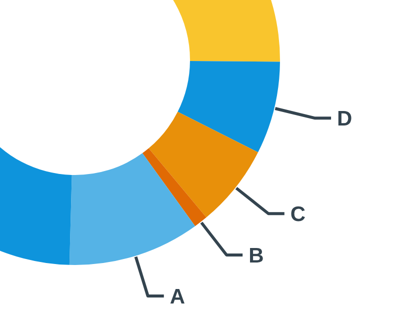 This screenshot has width=396, height=317. I want to click on slice-label: B, so click(256, 256).